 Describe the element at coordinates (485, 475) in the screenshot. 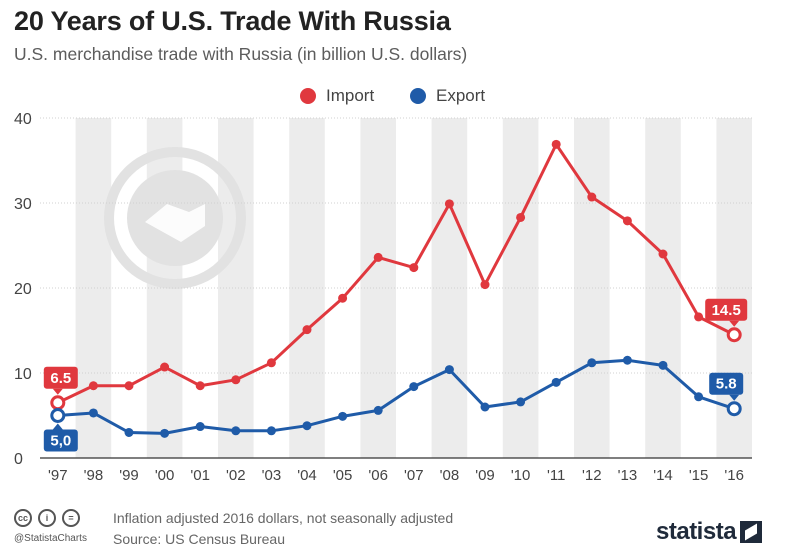

I see `x-tick-label: '09` at that location.